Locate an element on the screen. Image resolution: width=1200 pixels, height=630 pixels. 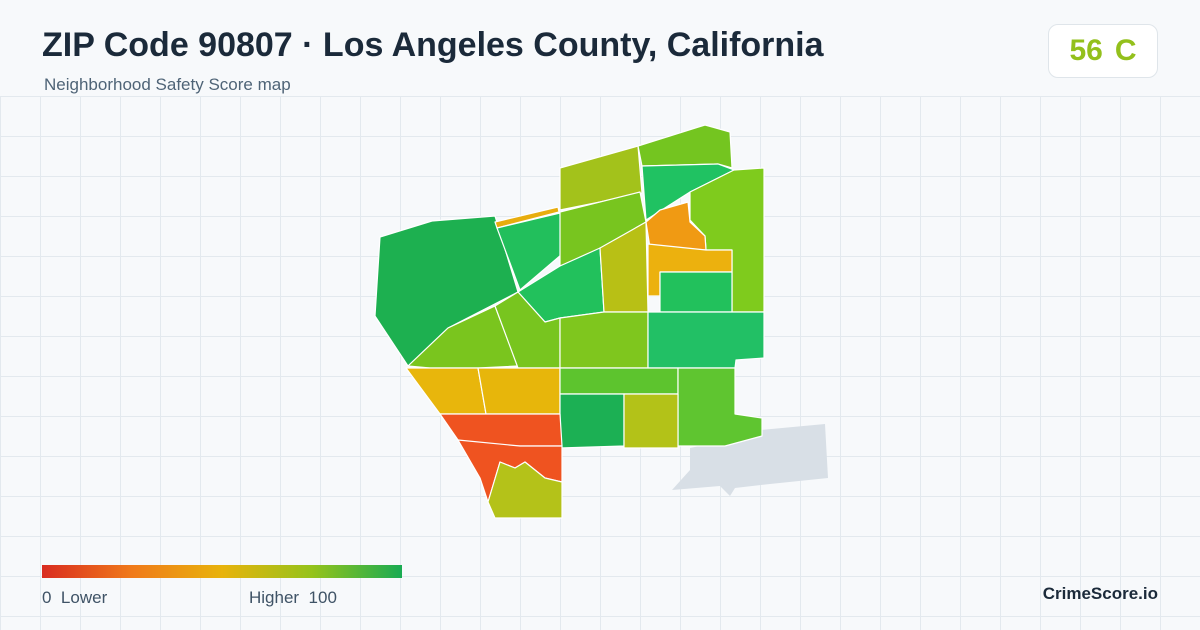
neighbor-area is located at coordinates (750, 460).